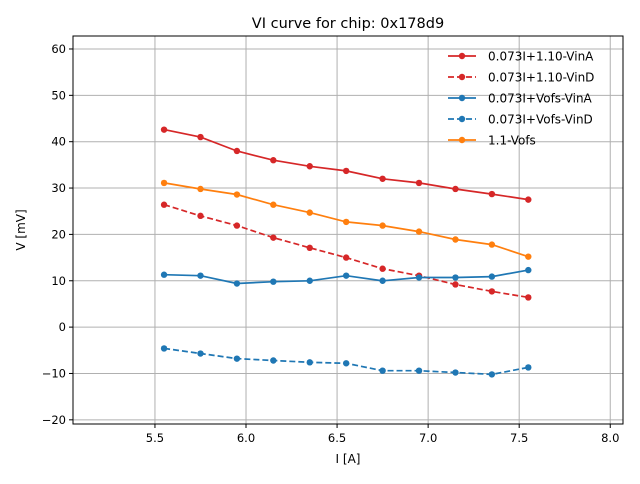  Describe the element at coordinates (58, 188) in the screenshot. I see `y-tick-label: 30` at that location.